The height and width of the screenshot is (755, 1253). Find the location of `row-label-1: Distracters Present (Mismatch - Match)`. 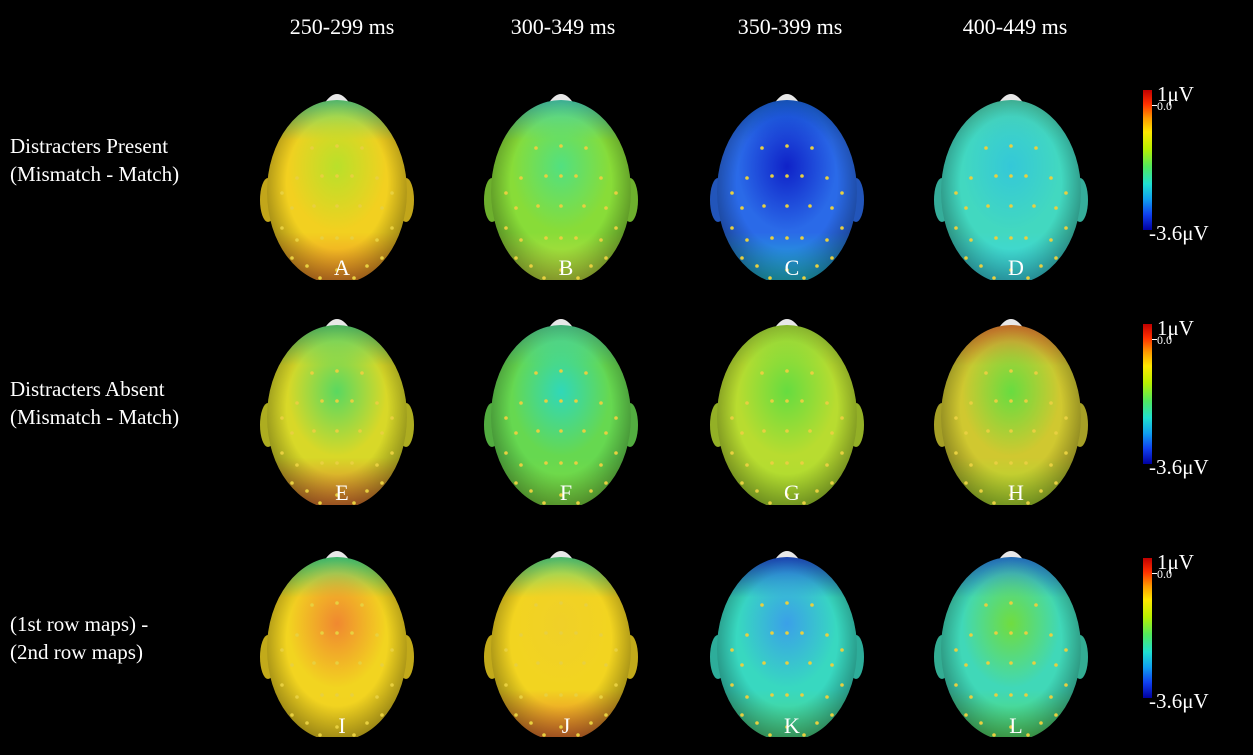

row-label-1: Distracters Present (Mismatch - Match) is located at coordinates (94, 160).